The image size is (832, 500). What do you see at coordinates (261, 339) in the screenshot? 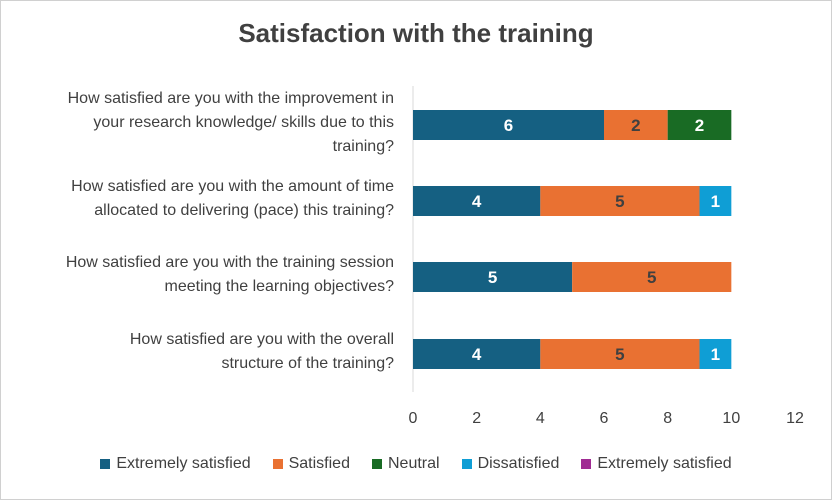
I see `category-label-line: How satisfied are you with the overall` at bounding box center [261, 339].